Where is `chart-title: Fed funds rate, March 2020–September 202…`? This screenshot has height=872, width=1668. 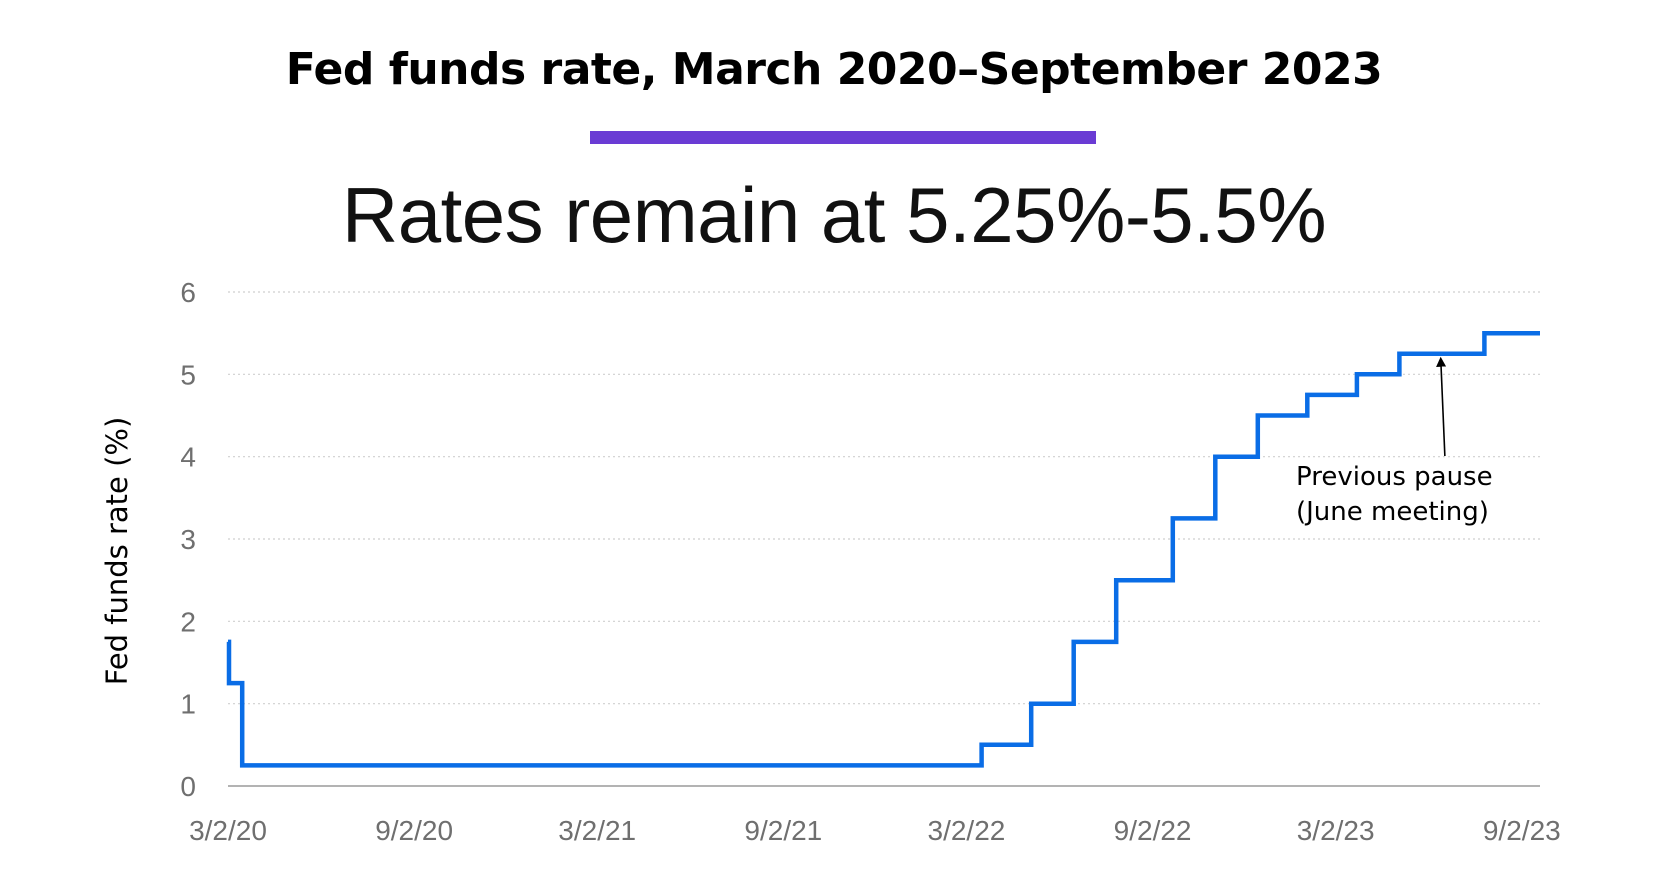 chart-title: Fed funds rate, March 2020–September 202… is located at coordinates (834, 69).